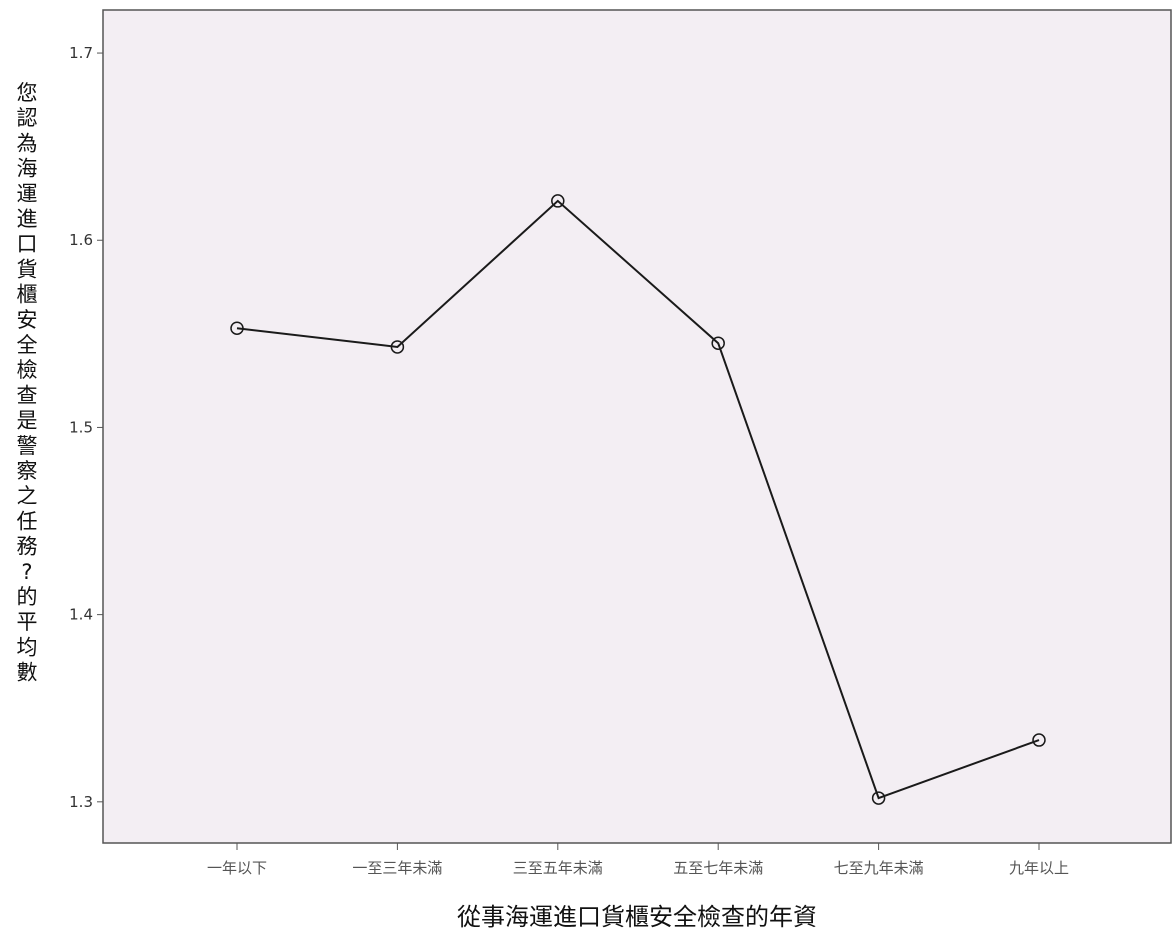 This screenshot has width=1173, height=937. Describe the element at coordinates (27, 118) in the screenshot. I see `y-axis-title-char: 認` at that location.